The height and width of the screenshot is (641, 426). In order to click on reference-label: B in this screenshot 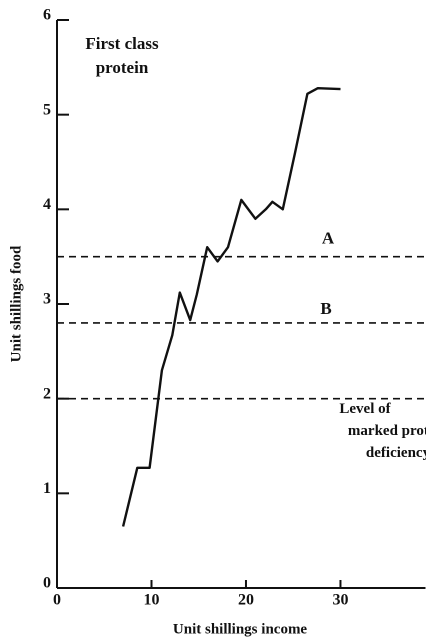, I will do `click(325, 308)`.